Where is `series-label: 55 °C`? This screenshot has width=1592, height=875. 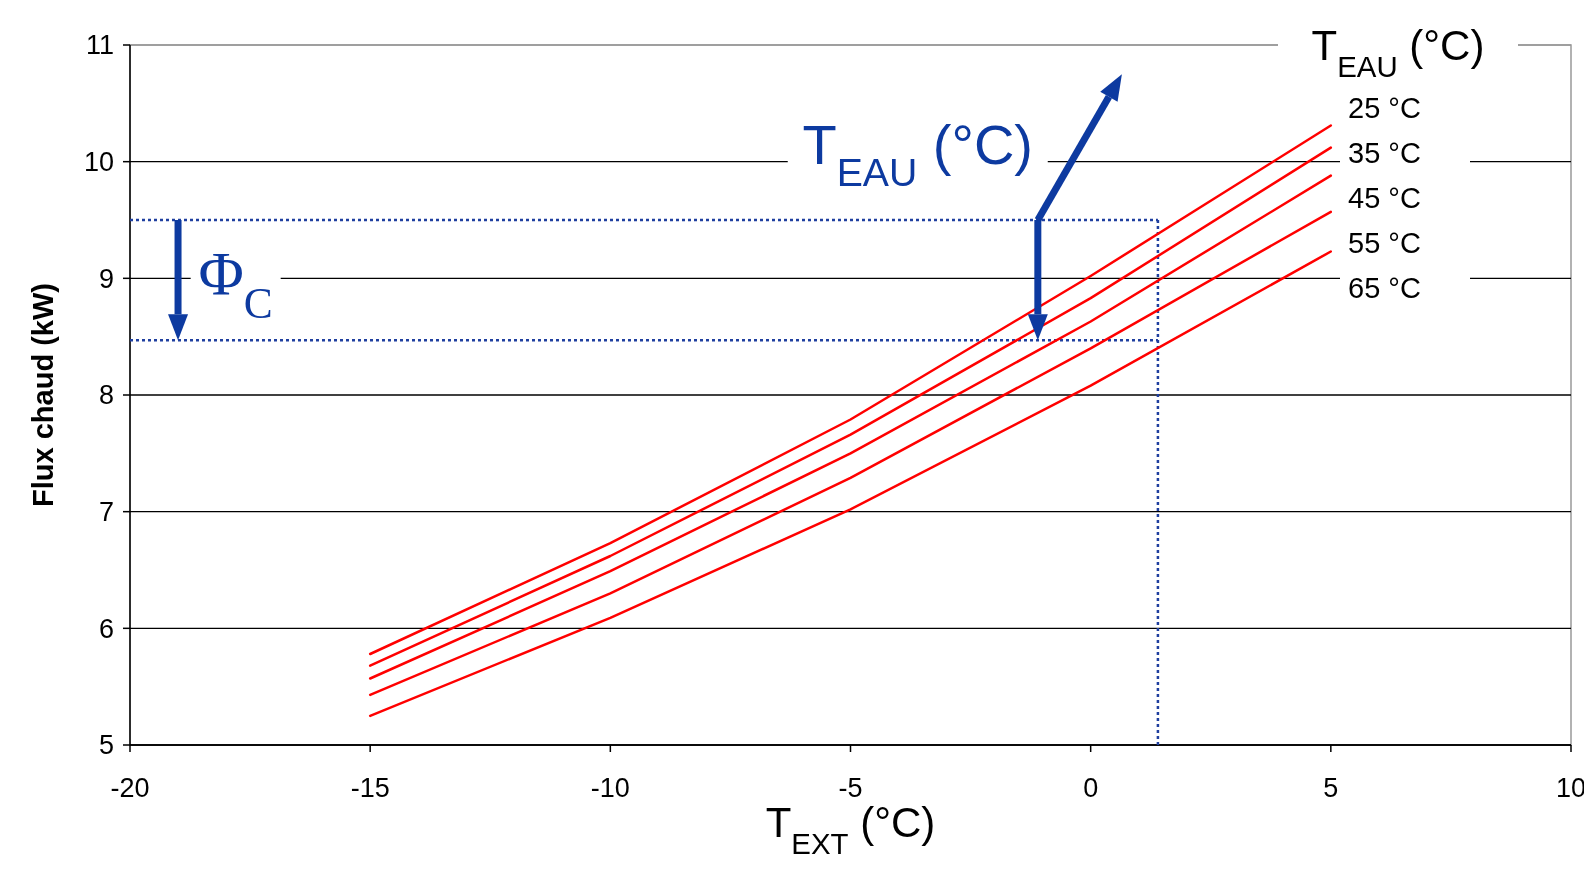 series-label: 55 °C is located at coordinates (1384, 243).